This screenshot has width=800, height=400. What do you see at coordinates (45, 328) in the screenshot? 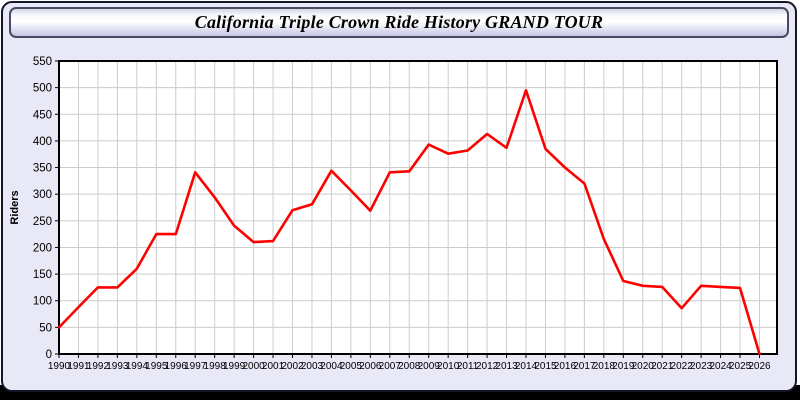
I see `y-tick-label: 50` at bounding box center [45, 328].